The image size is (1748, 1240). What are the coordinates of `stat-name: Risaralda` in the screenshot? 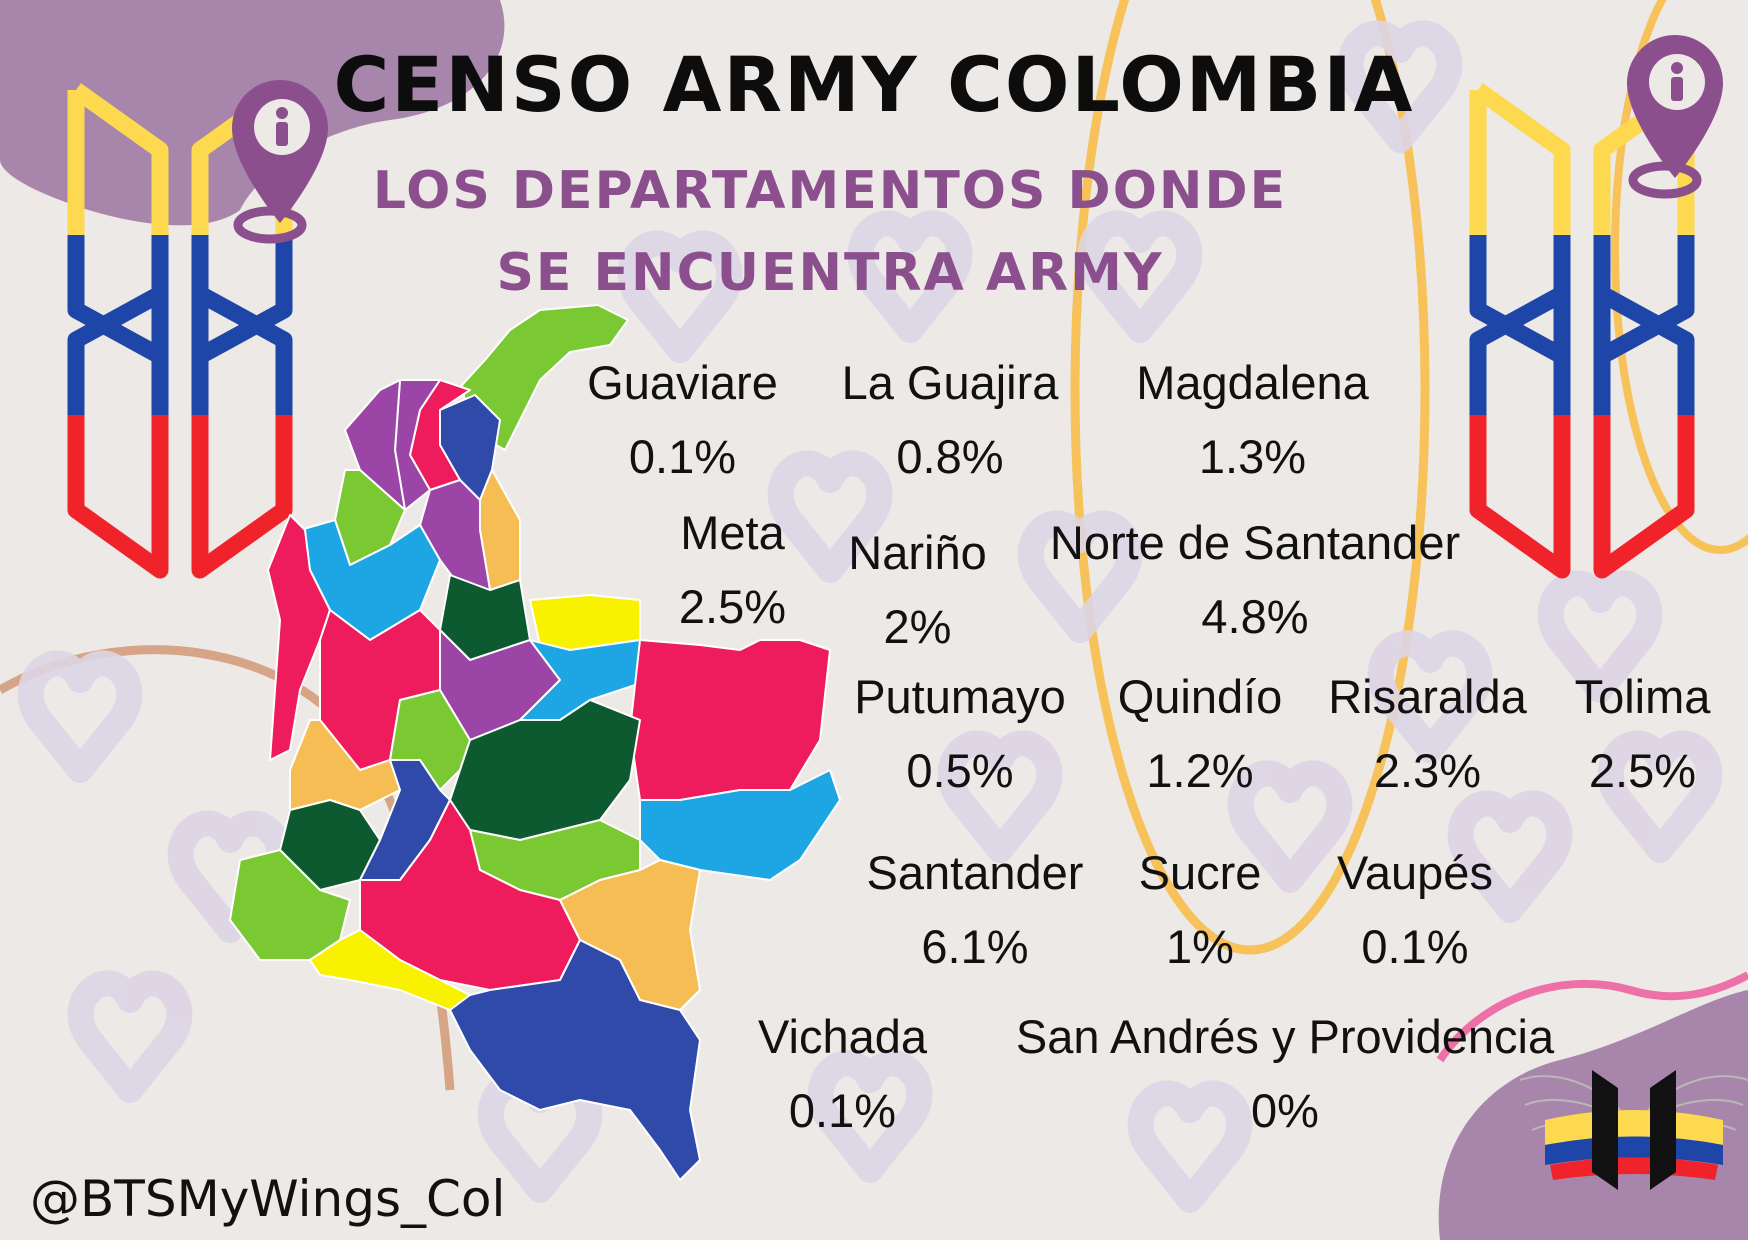 It's located at (1427, 696).